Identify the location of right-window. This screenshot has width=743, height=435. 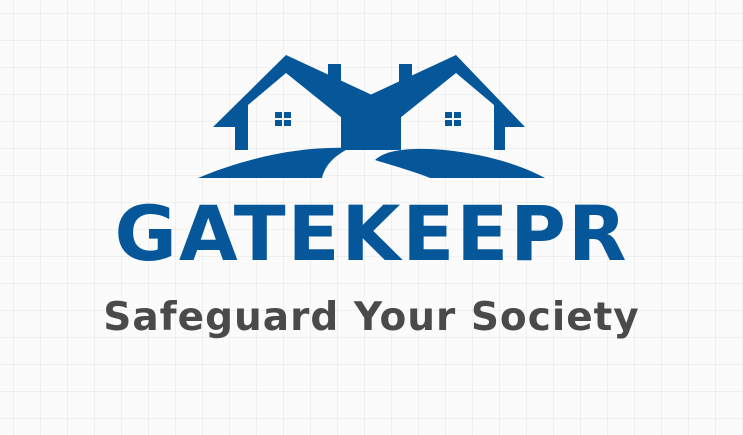
(453, 119).